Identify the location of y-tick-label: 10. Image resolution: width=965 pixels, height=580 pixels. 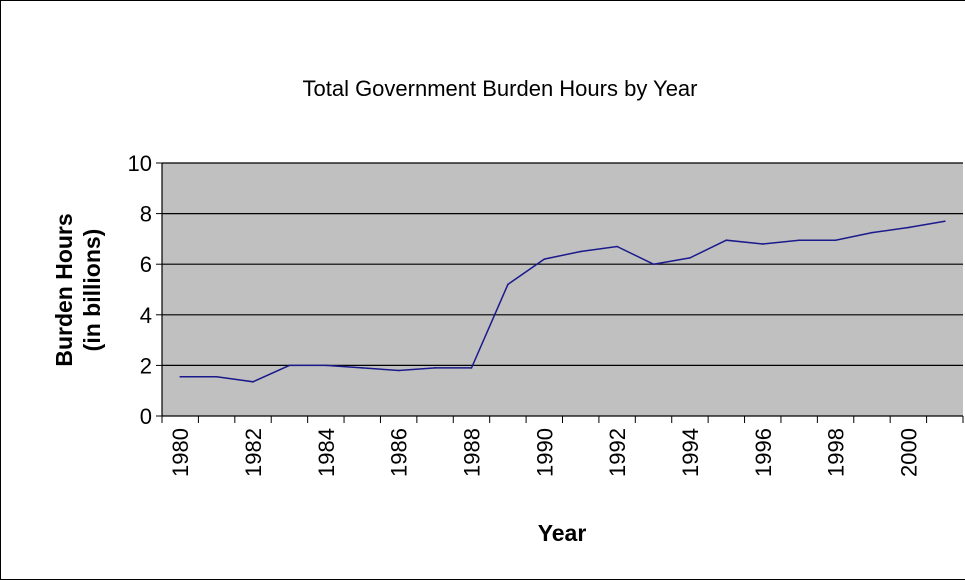
(140, 163).